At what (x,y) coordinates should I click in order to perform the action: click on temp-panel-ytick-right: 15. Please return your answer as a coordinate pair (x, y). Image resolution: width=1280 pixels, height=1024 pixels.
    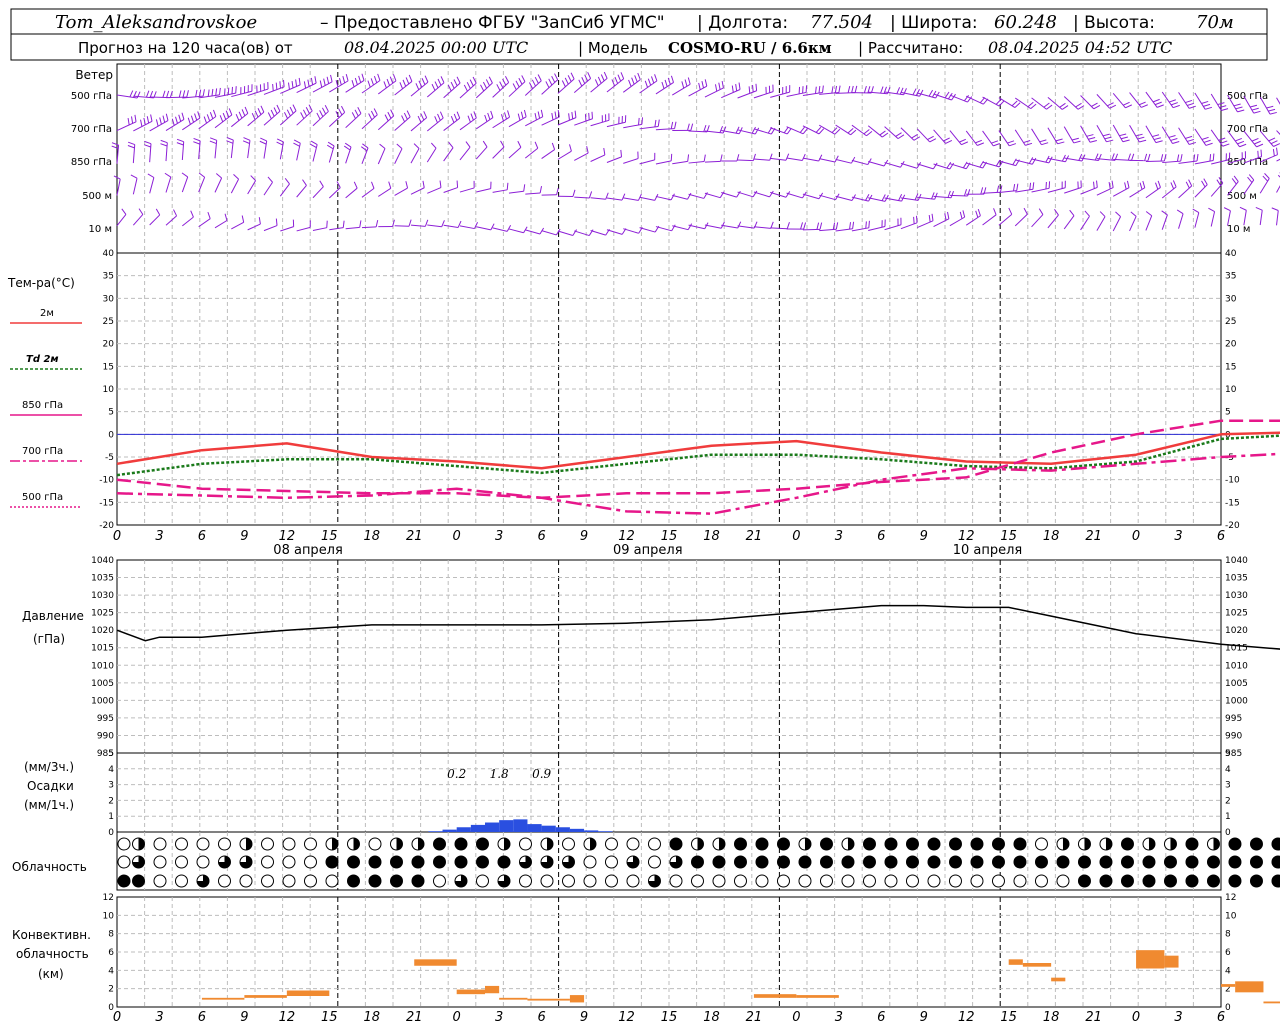
    Looking at the image, I should click on (1230, 367).